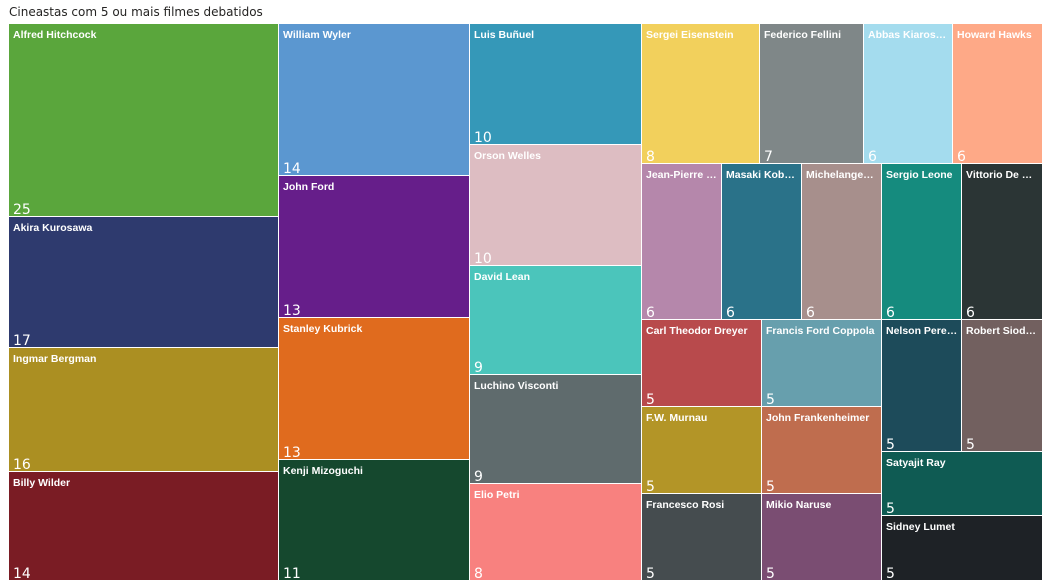 This screenshot has width=1042, height=582. I want to click on tile-label: Kenji Mizoguchi, so click(323, 471).